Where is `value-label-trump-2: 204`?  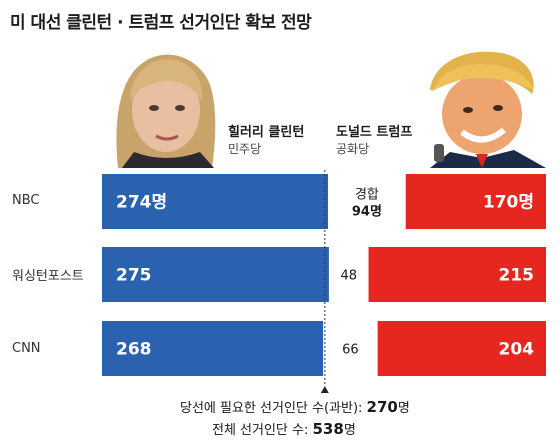
value-label-trump-2: 204 is located at coordinates (517, 350).